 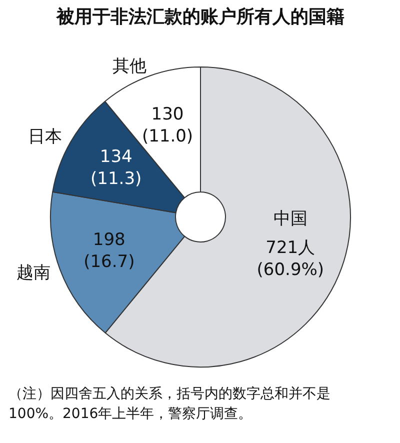 I want to click on data-label: 130 (11.0), so click(x=168, y=125).